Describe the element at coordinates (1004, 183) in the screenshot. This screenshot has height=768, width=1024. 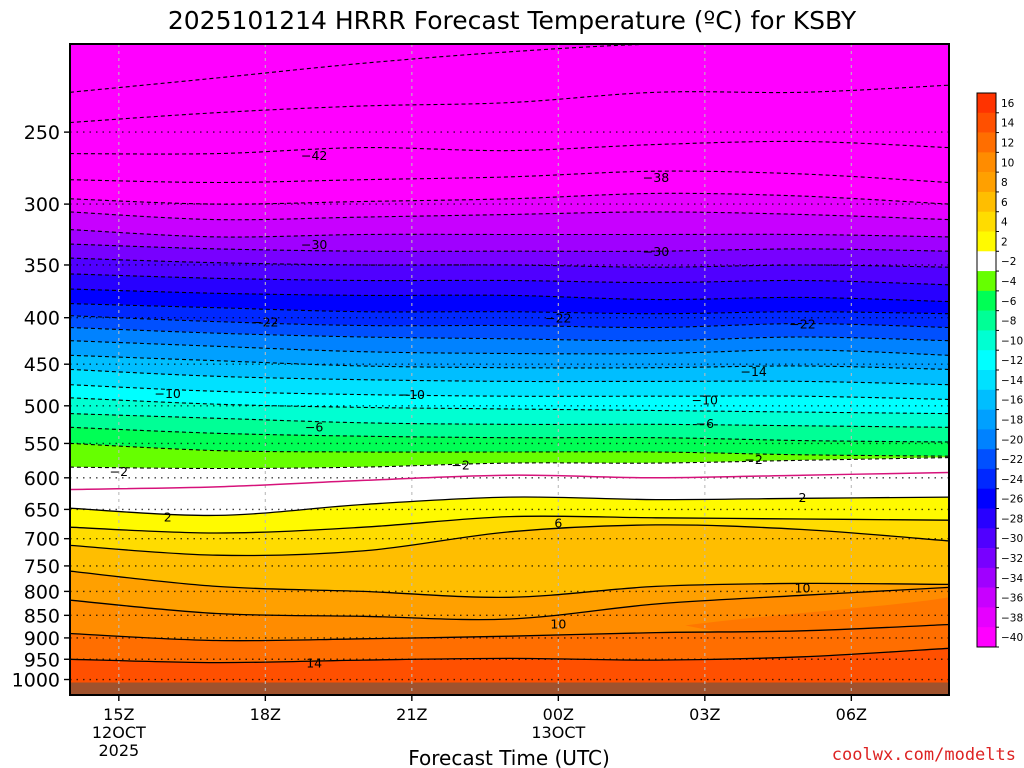
I see `colorbar-label: 8` at that location.